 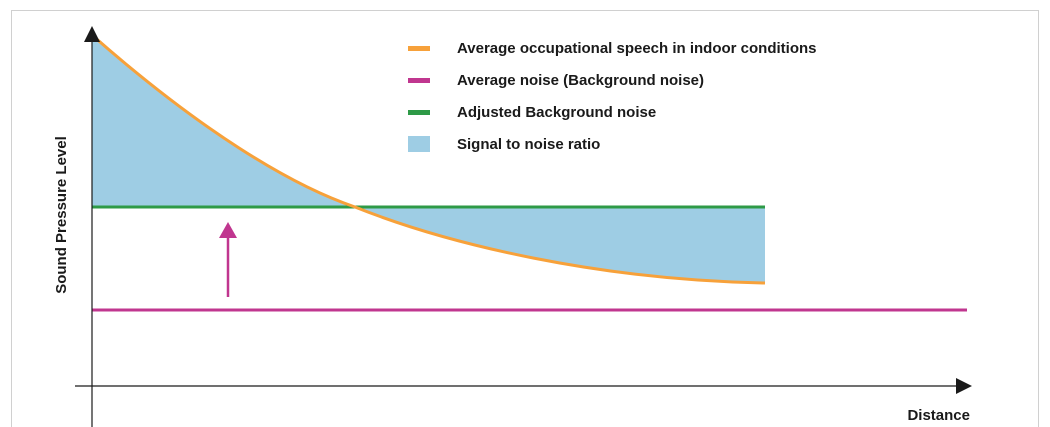 I want to click on y-axis-arrow, so click(x=92, y=34).